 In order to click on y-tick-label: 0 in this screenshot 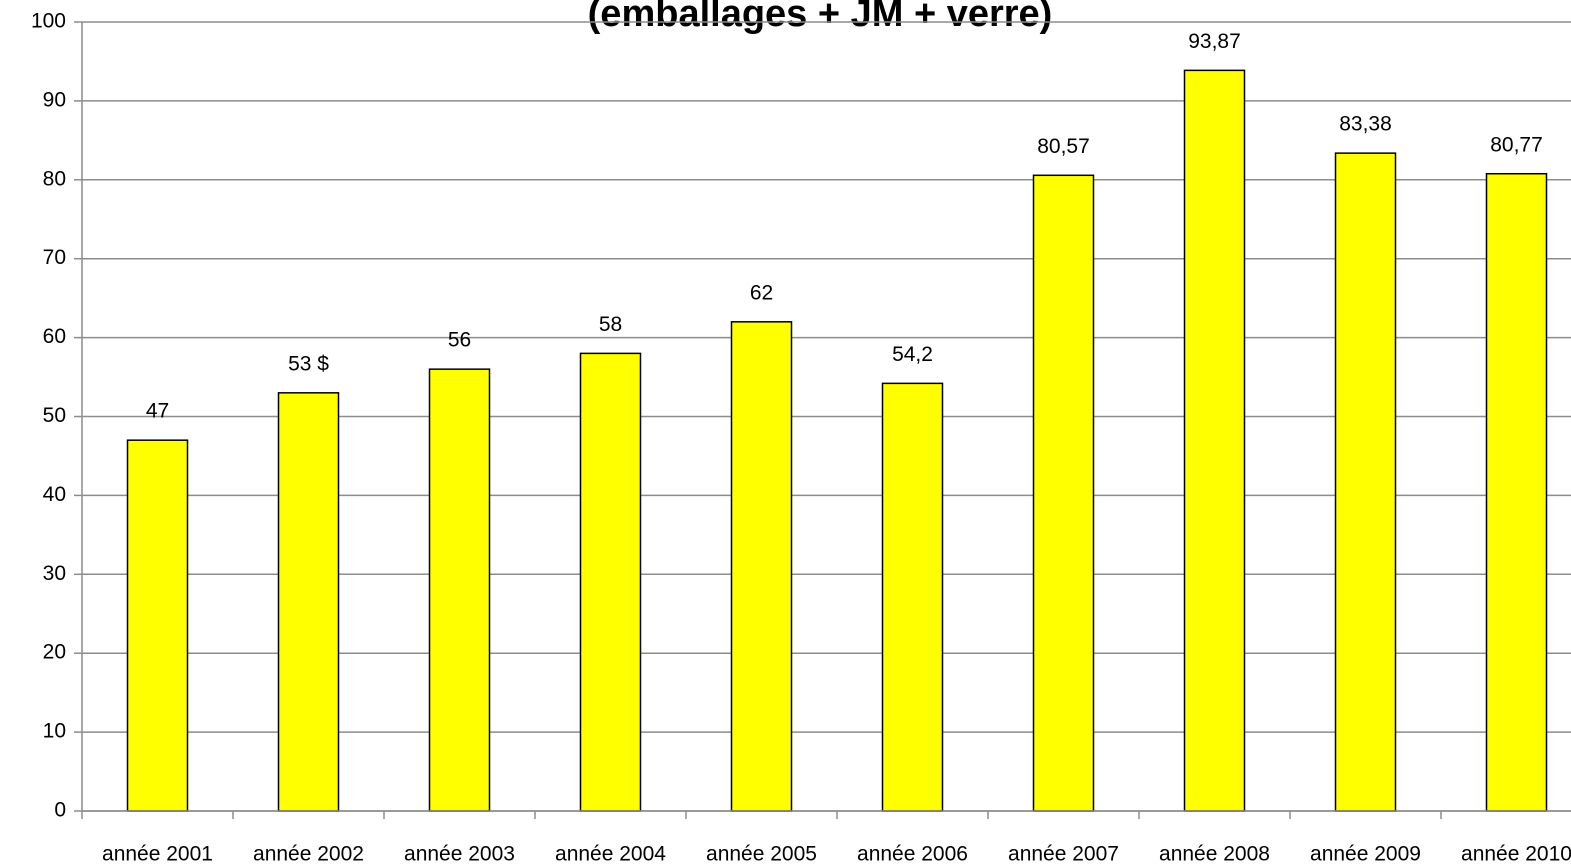, I will do `click(60, 810)`.